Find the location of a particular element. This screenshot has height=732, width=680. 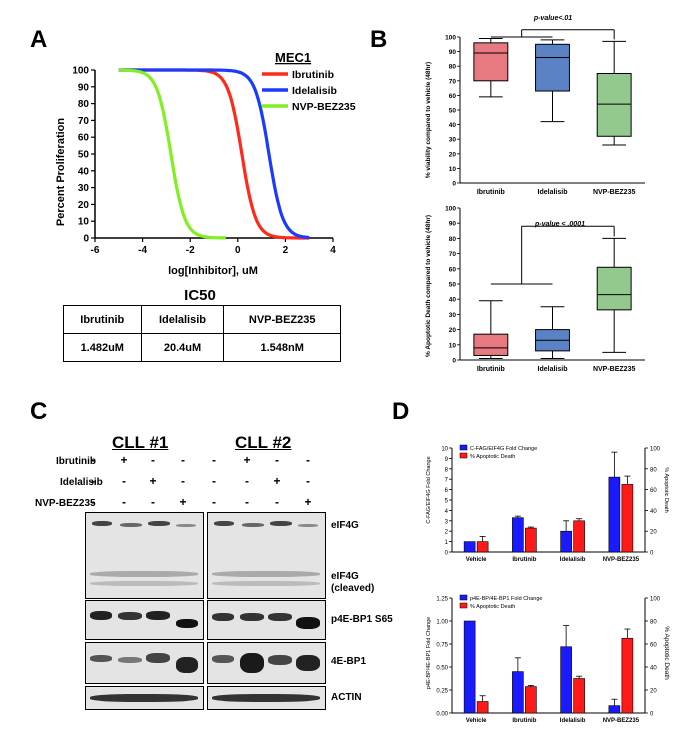

y-tick-label: 3 is located at coordinates (447, 522).